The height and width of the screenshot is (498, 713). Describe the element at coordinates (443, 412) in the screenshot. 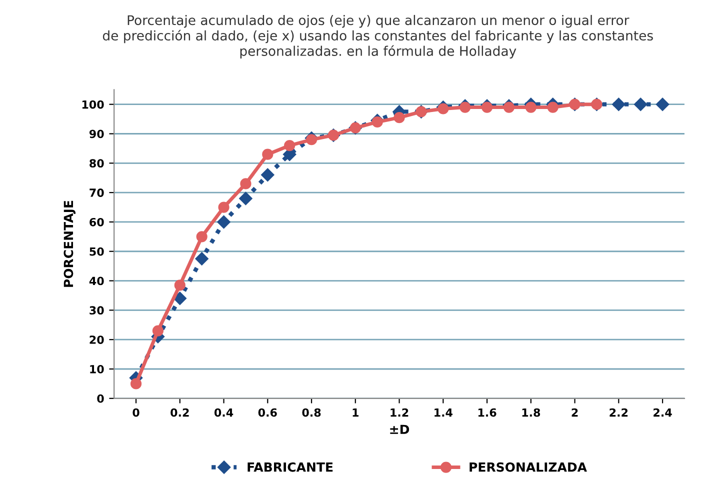

I see `x-tick-label: 1.4` at that location.